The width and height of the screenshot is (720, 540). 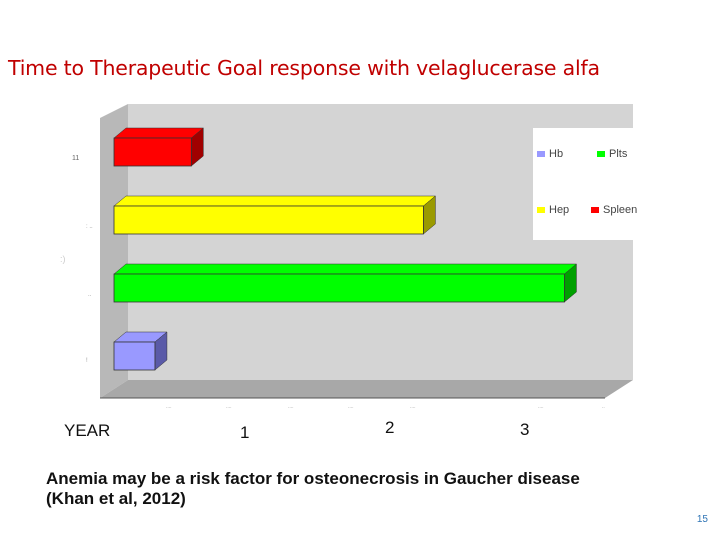 I want to click on legend-label: Hb, so click(x=556, y=154).